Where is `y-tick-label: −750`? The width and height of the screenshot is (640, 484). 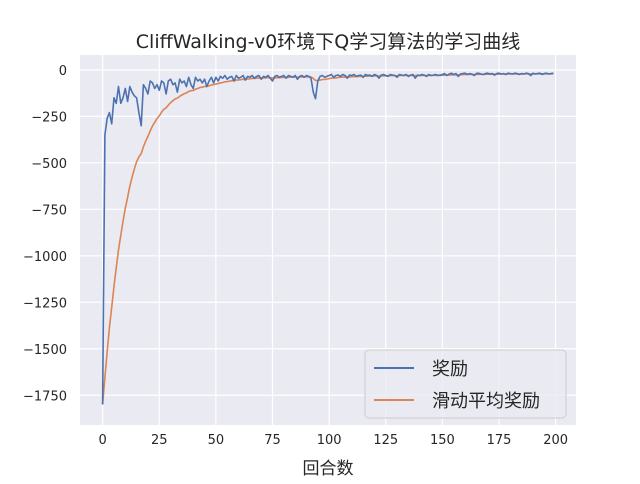
y-tick-label: −750 is located at coordinates (49, 210).